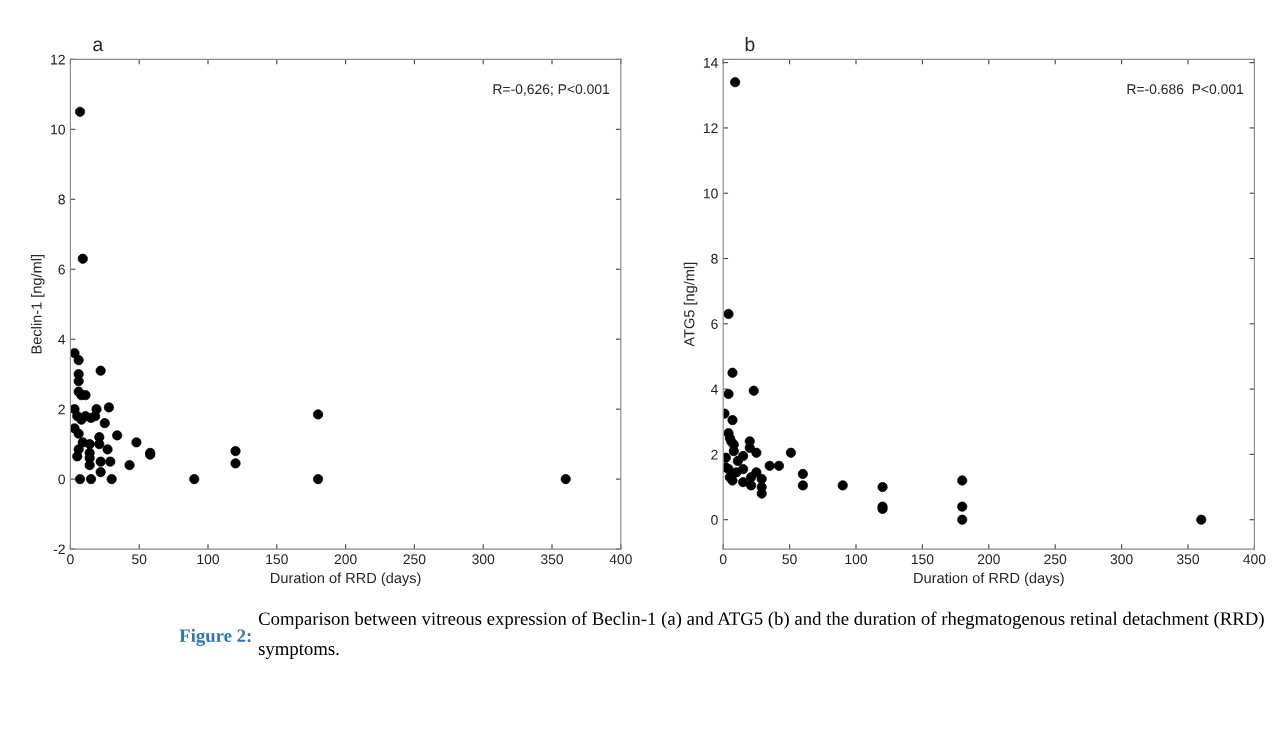 This screenshot has height=742, width=1280. I want to click on annotation: R=-0,626; P<0.001, so click(551, 90).